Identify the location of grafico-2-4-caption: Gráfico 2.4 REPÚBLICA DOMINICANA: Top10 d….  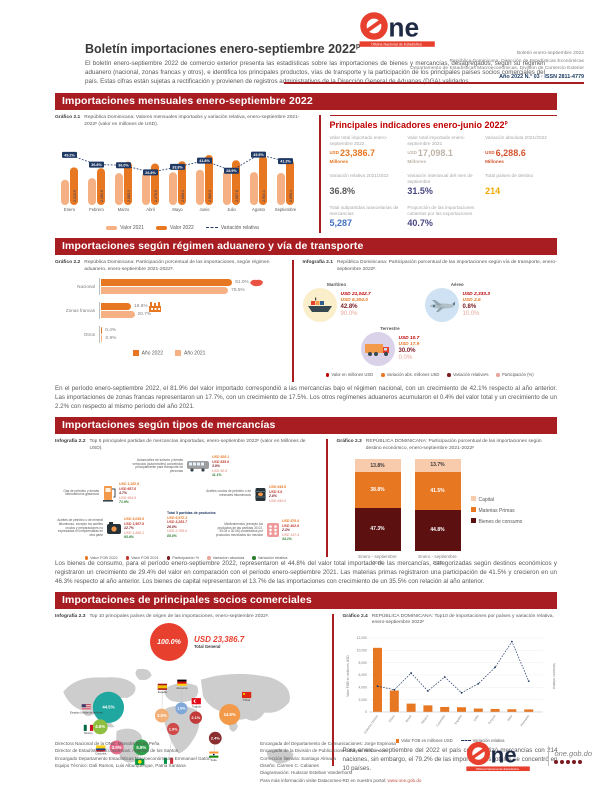
(450, 620).